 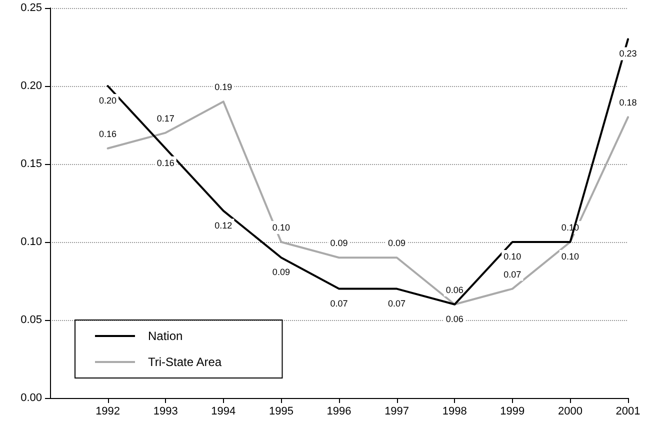 What do you see at coordinates (31, 8) in the screenshot?
I see `y-tick-label: 0.25` at bounding box center [31, 8].